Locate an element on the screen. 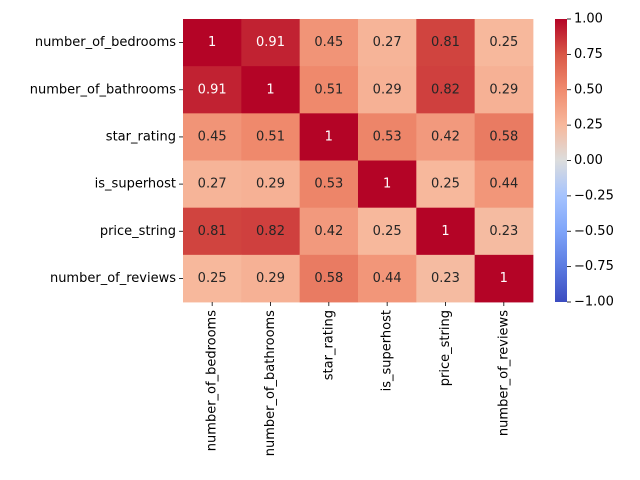 Image resolution: width=640 pixels, height=480 pixels. y-axis-tick-label: number_of_reviews is located at coordinates (113, 278).